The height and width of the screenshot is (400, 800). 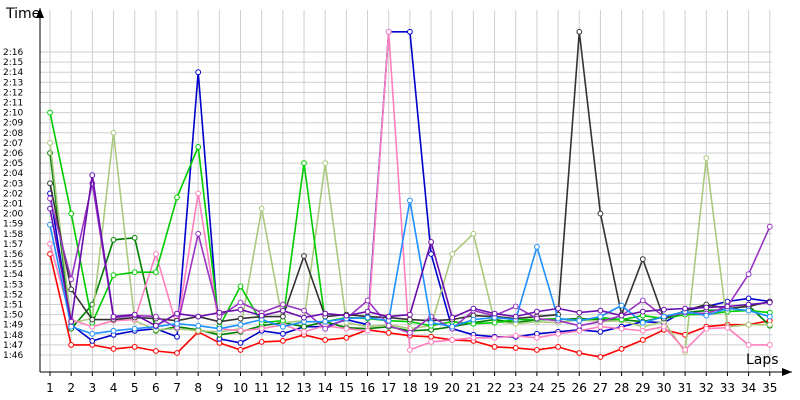 What do you see at coordinates (13, 326) in the screenshot?
I see `y-tick-label: 1:49` at bounding box center [13, 326].